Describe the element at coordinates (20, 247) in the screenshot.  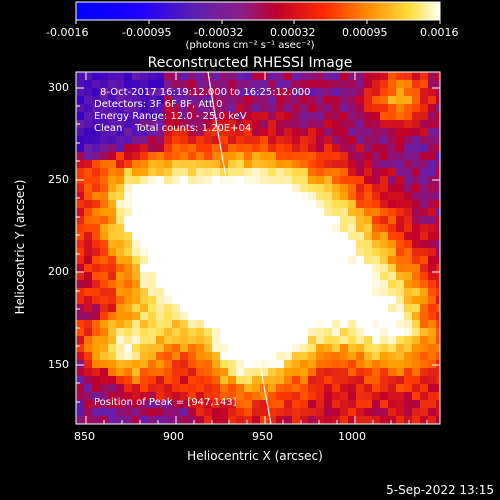
I see `y-axis-label: Heliocentric Y (arcsec)` at that location.